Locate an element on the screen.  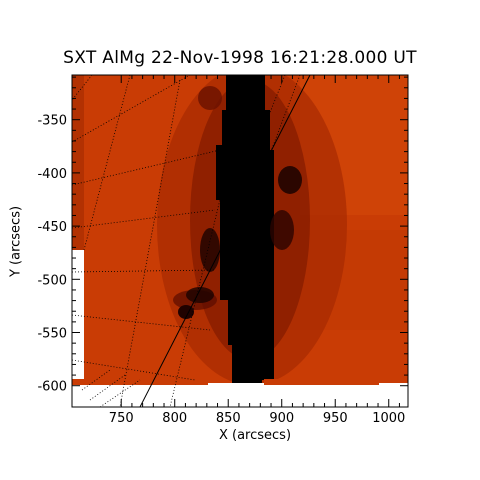
x-tick-label: 900 is located at coordinates (281, 418).